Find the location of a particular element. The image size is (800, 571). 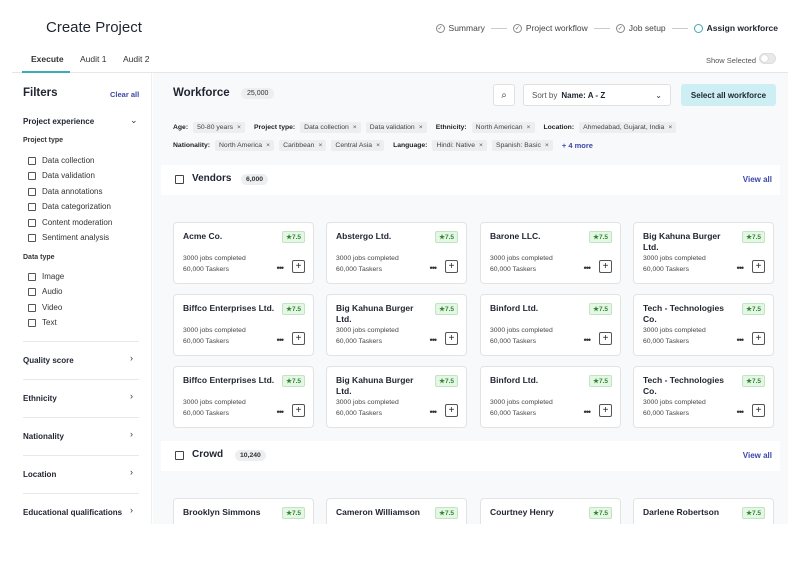

filter-location: Location is located at coordinates (40, 474).